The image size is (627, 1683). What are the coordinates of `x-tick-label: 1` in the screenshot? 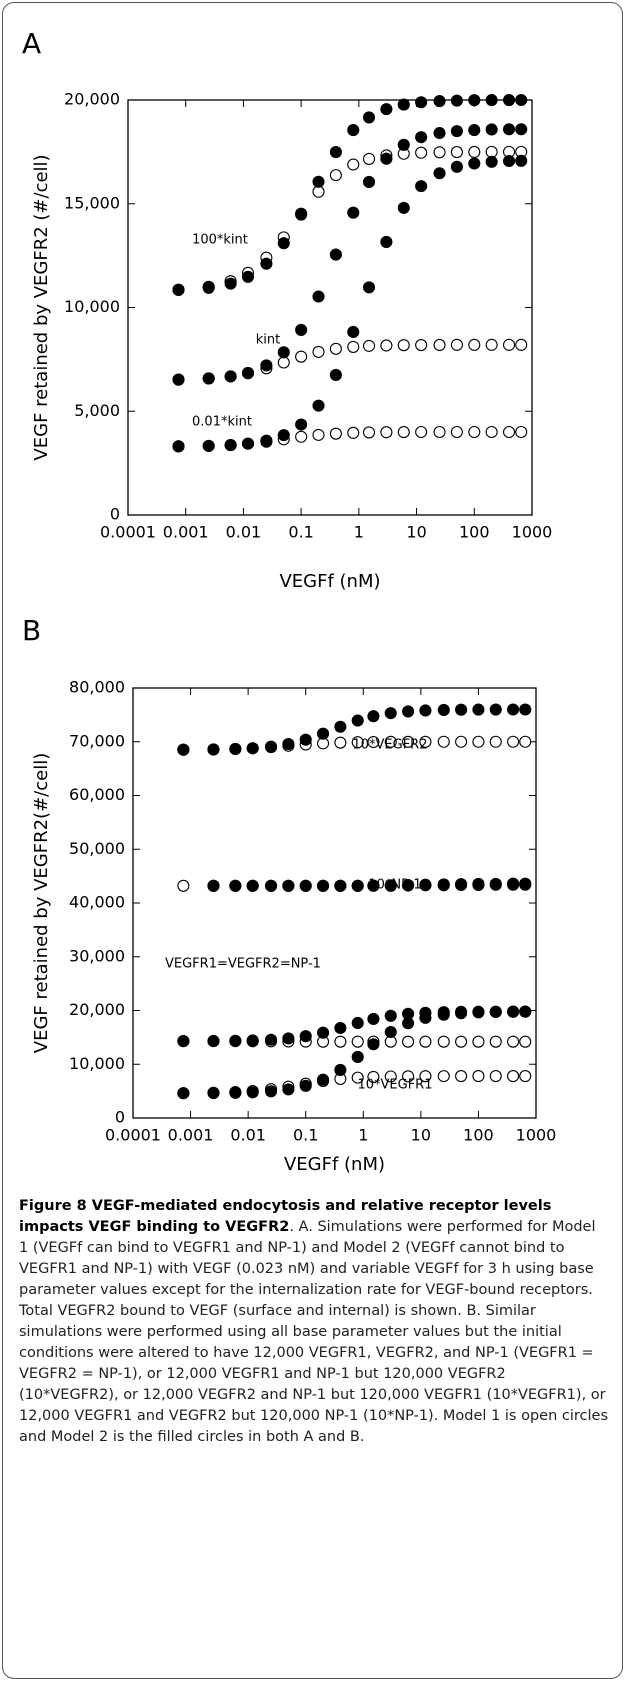 It's located at (363, 1135).